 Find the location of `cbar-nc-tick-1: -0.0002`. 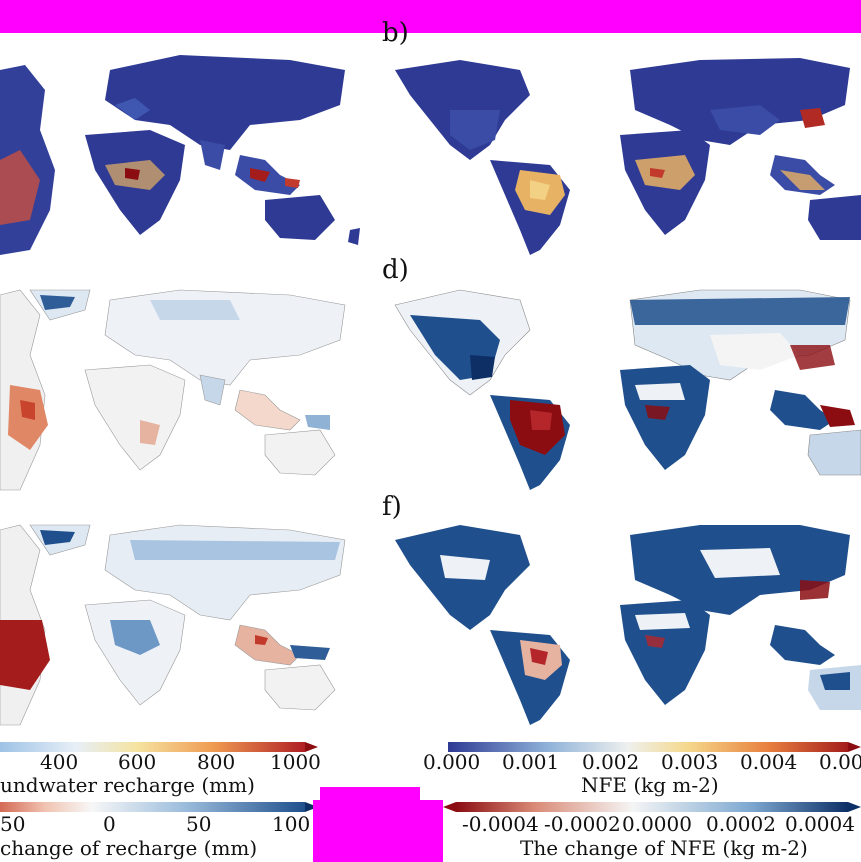

cbar-nc-tick-1: -0.0002 is located at coordinates (582, 824).